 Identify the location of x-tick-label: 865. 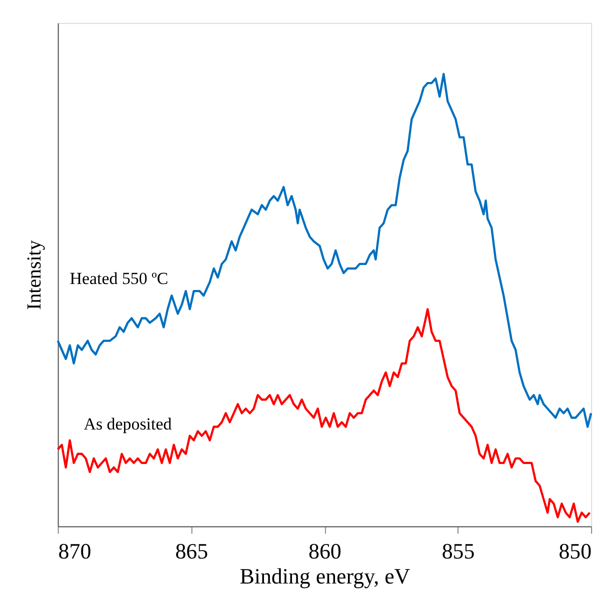
(191, 551).